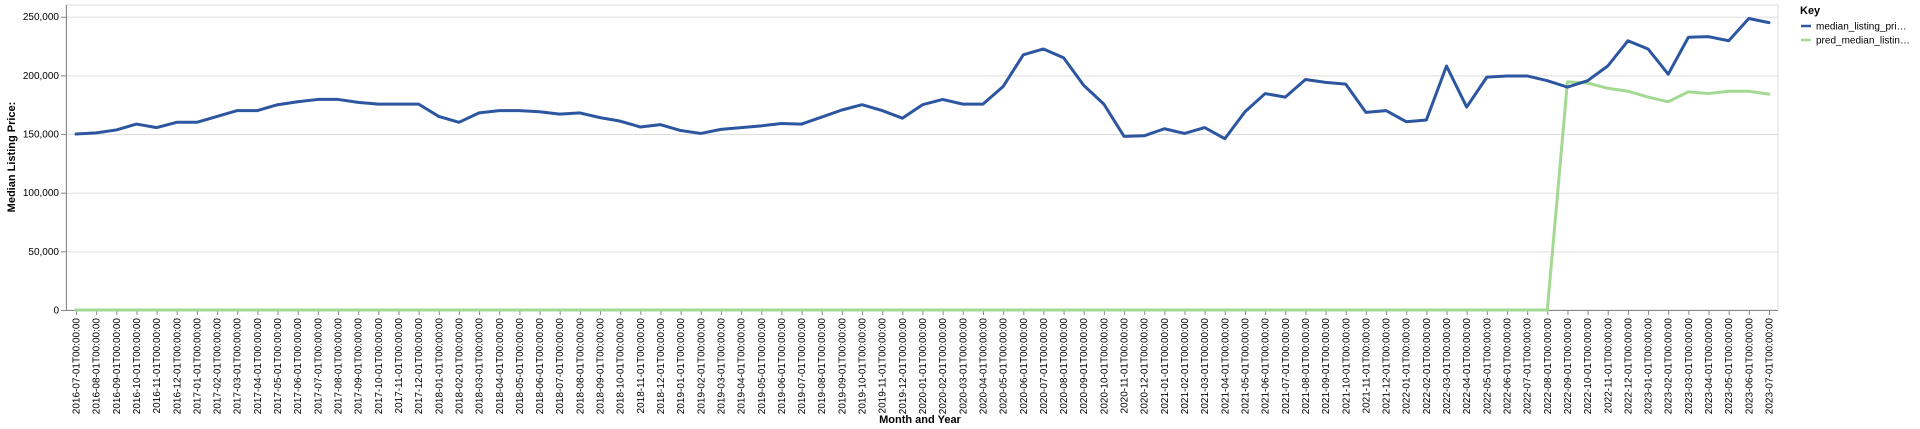 This screenshot has height=429, width=1920. Describe the element at coordinates (621, 366) in the screenshot. I see `x-tick-label: 2018-10-01T00:00:00` at that location.